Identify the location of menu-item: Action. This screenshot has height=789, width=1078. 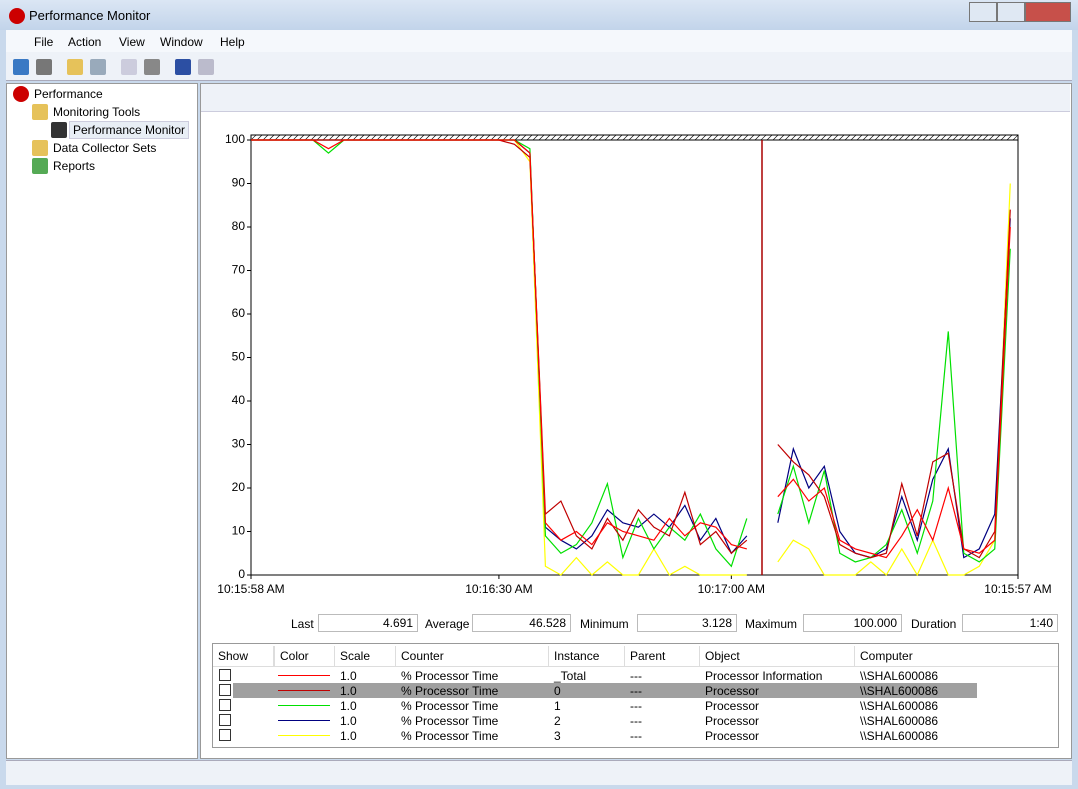
(85, 42).